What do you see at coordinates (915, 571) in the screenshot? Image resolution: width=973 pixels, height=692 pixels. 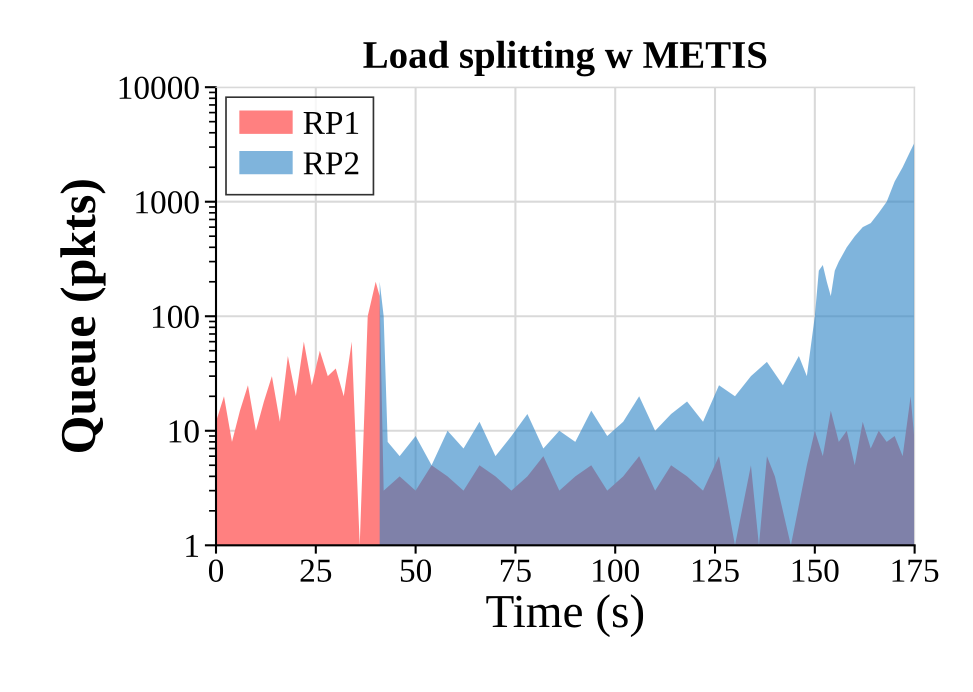 I see `x-tick-label: 175` at bounding box center [915, 571].